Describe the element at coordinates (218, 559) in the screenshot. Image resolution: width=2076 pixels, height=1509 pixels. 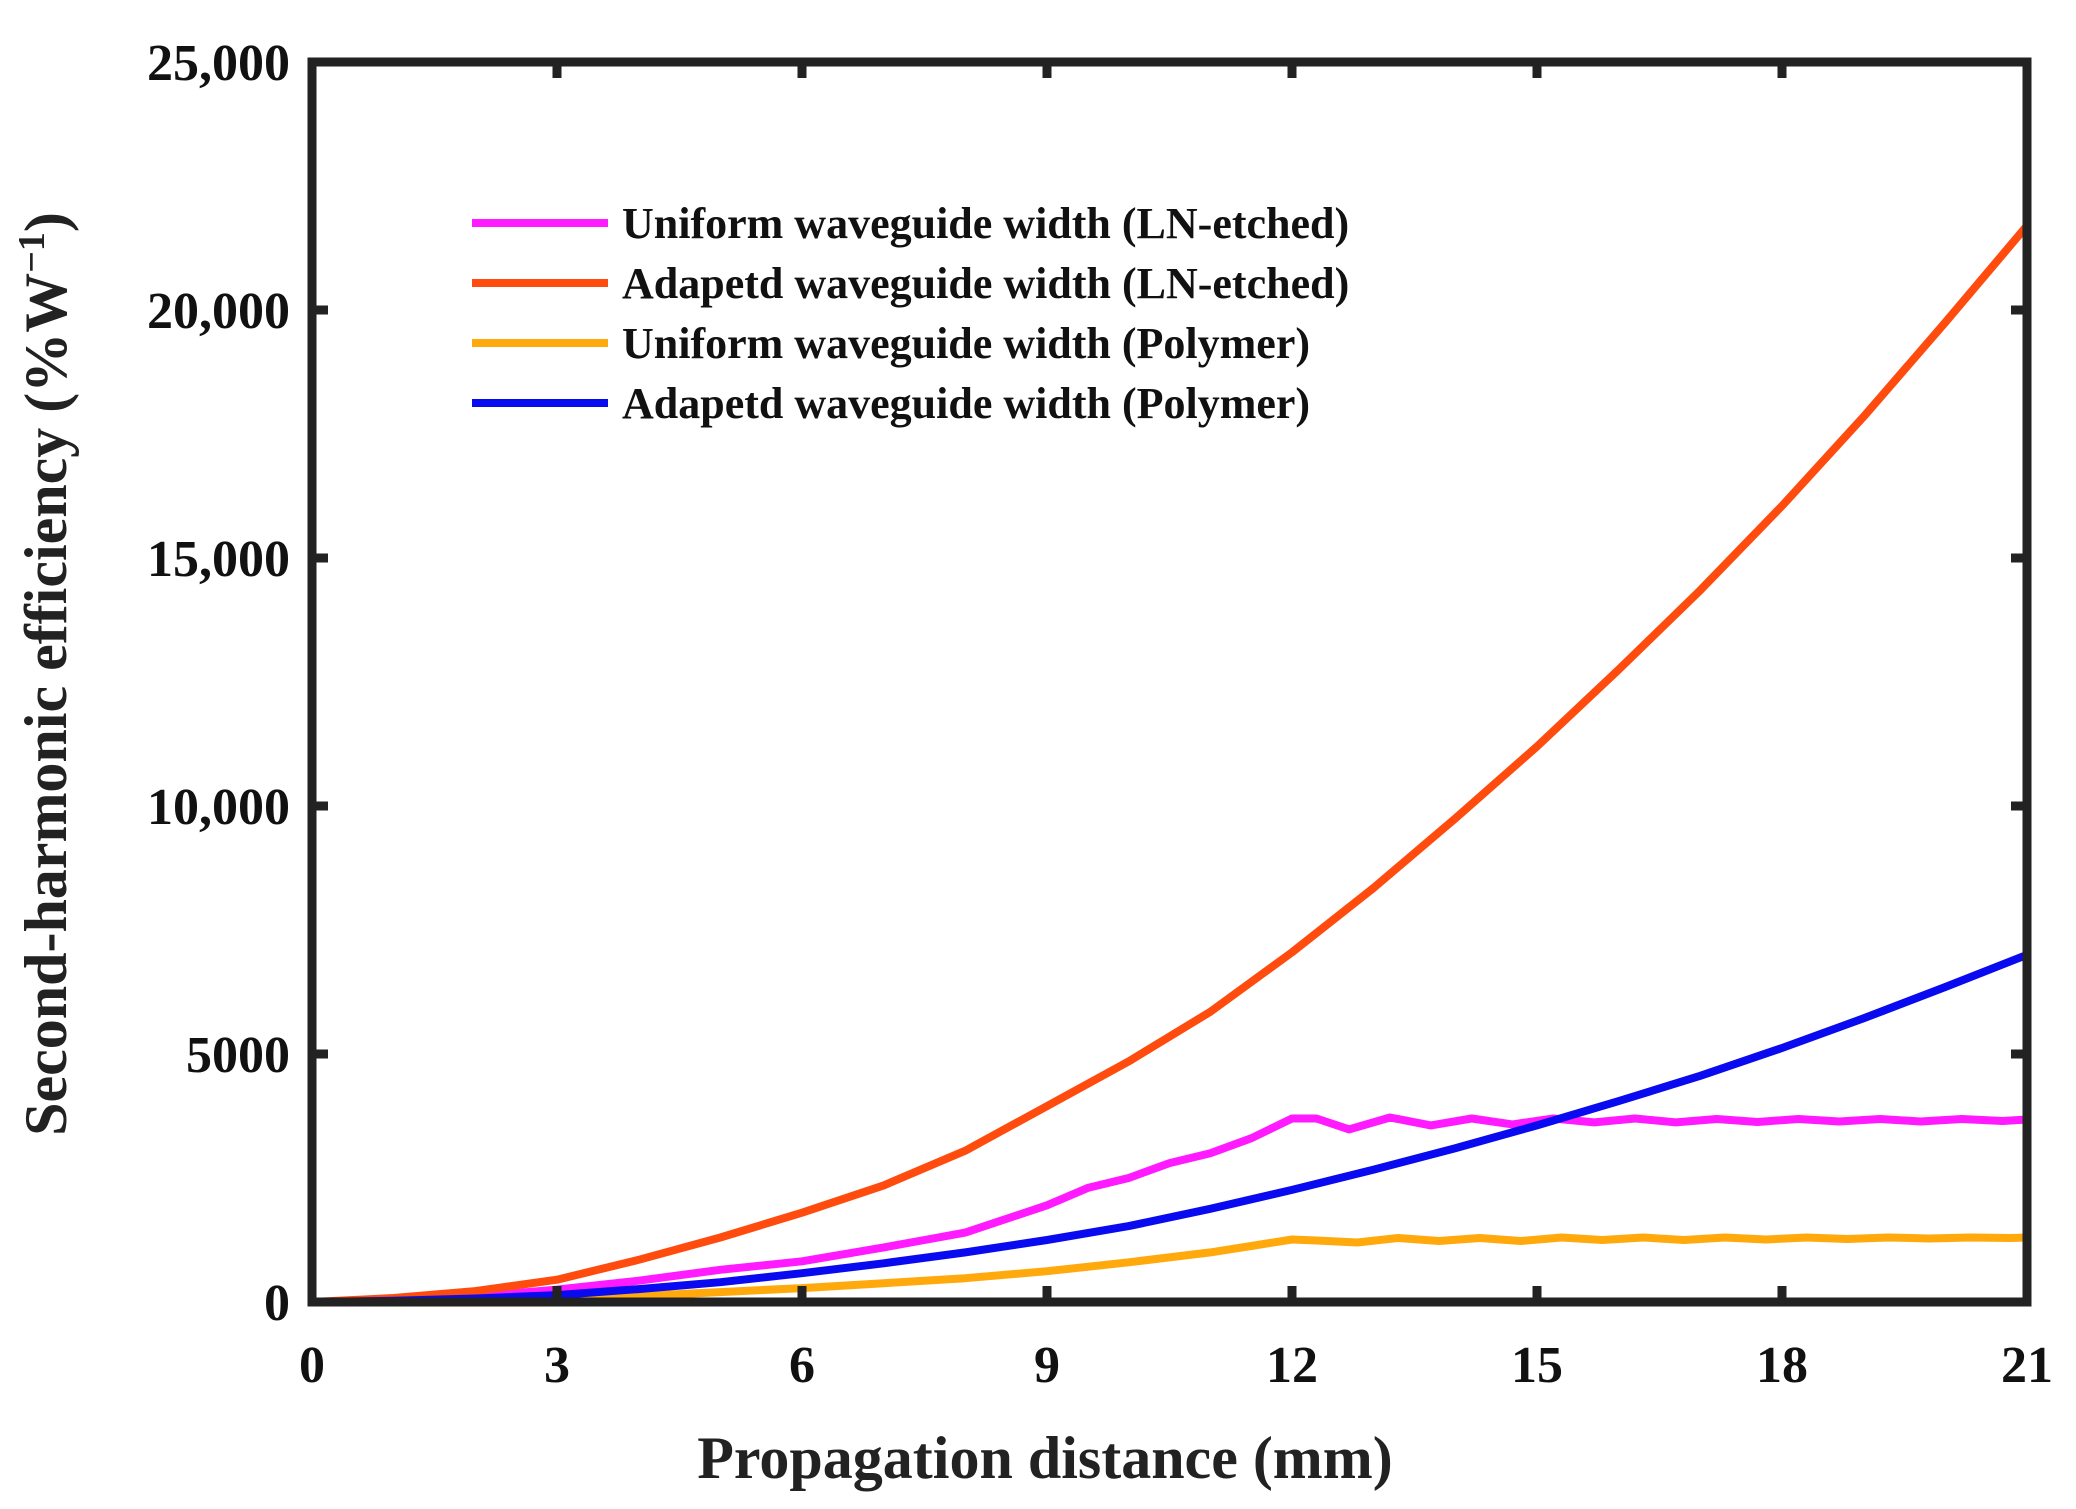
I see `y-tick-label: 15,000` at that location.